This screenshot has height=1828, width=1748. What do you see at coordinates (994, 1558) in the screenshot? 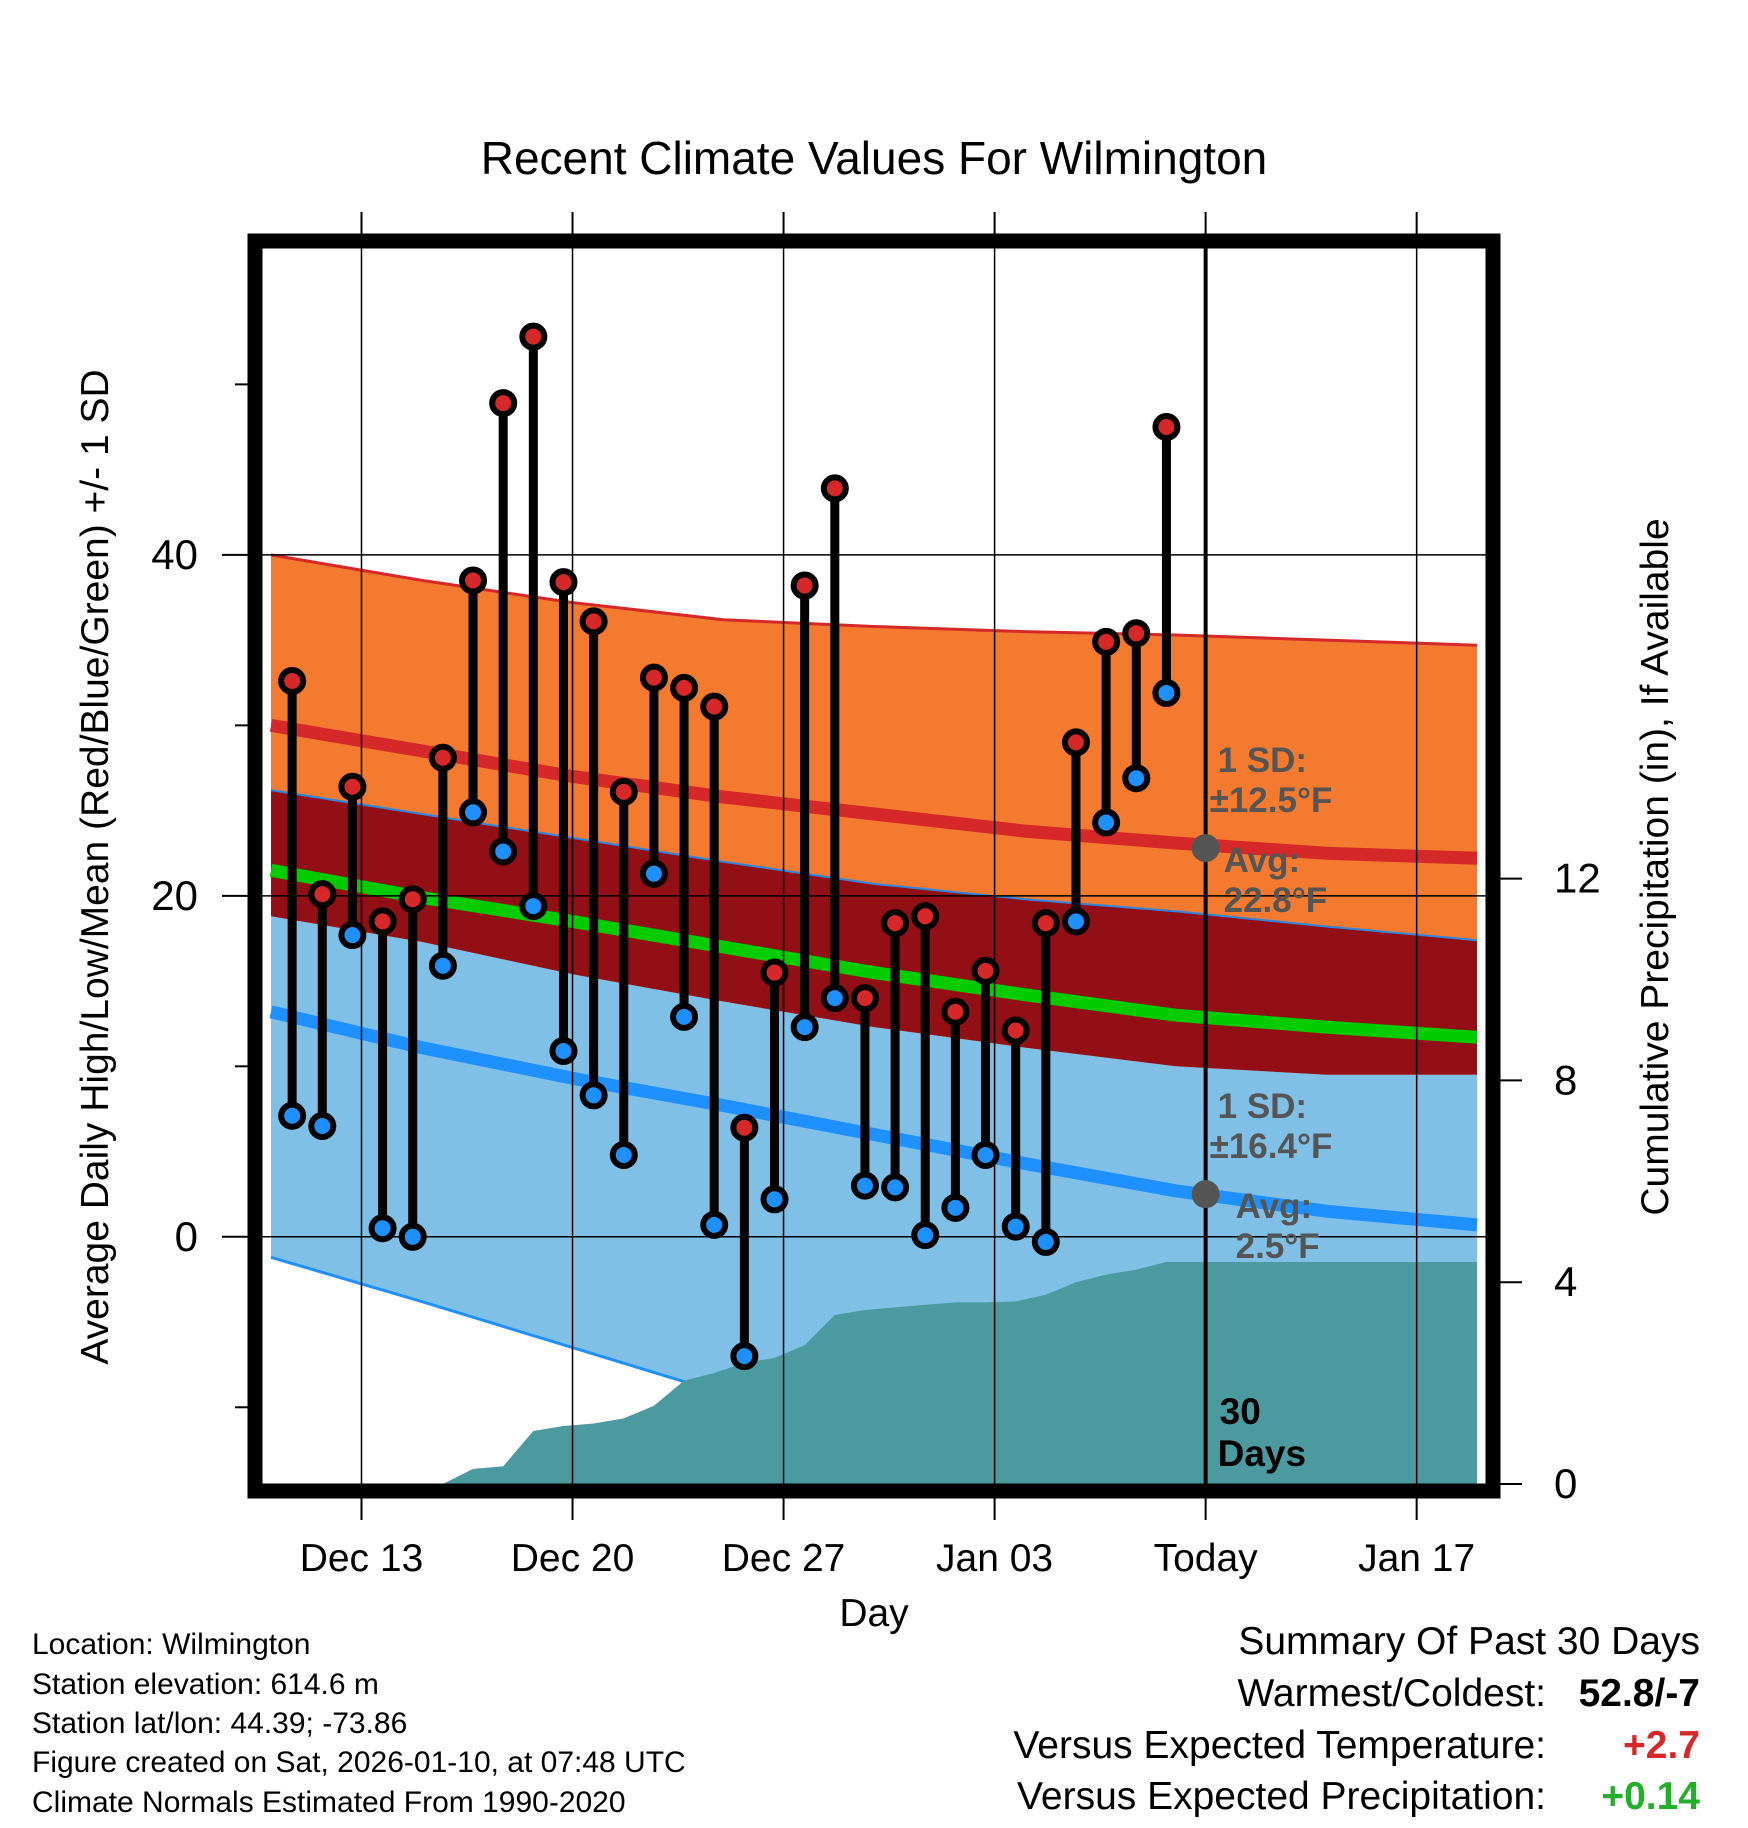
I see `x-tick-label-jan-03: Jan 03` at bounding box center [994, 1558].